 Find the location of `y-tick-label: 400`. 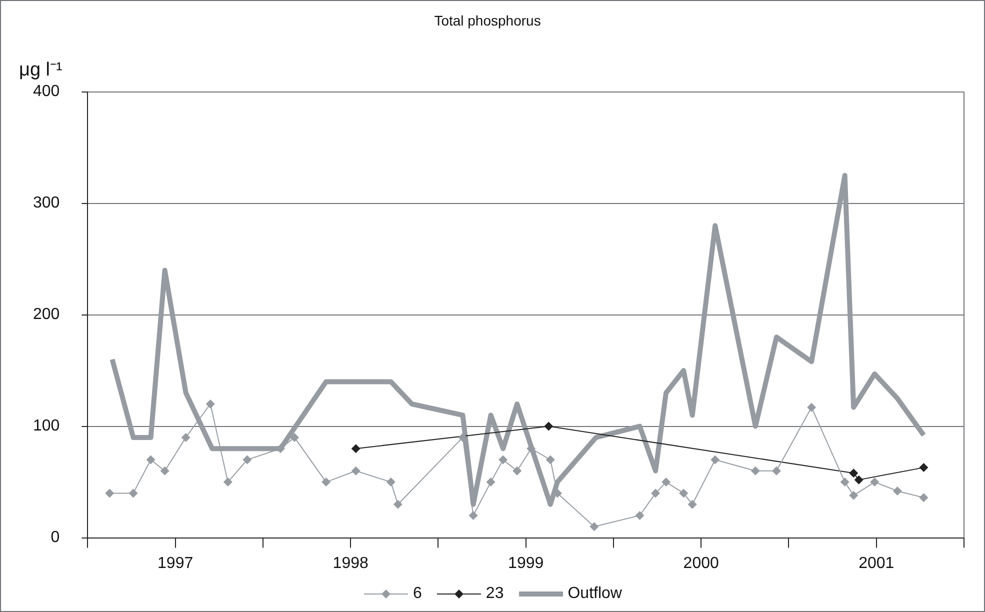

y-tick-label: 400 is located at coordinates (46, 91).